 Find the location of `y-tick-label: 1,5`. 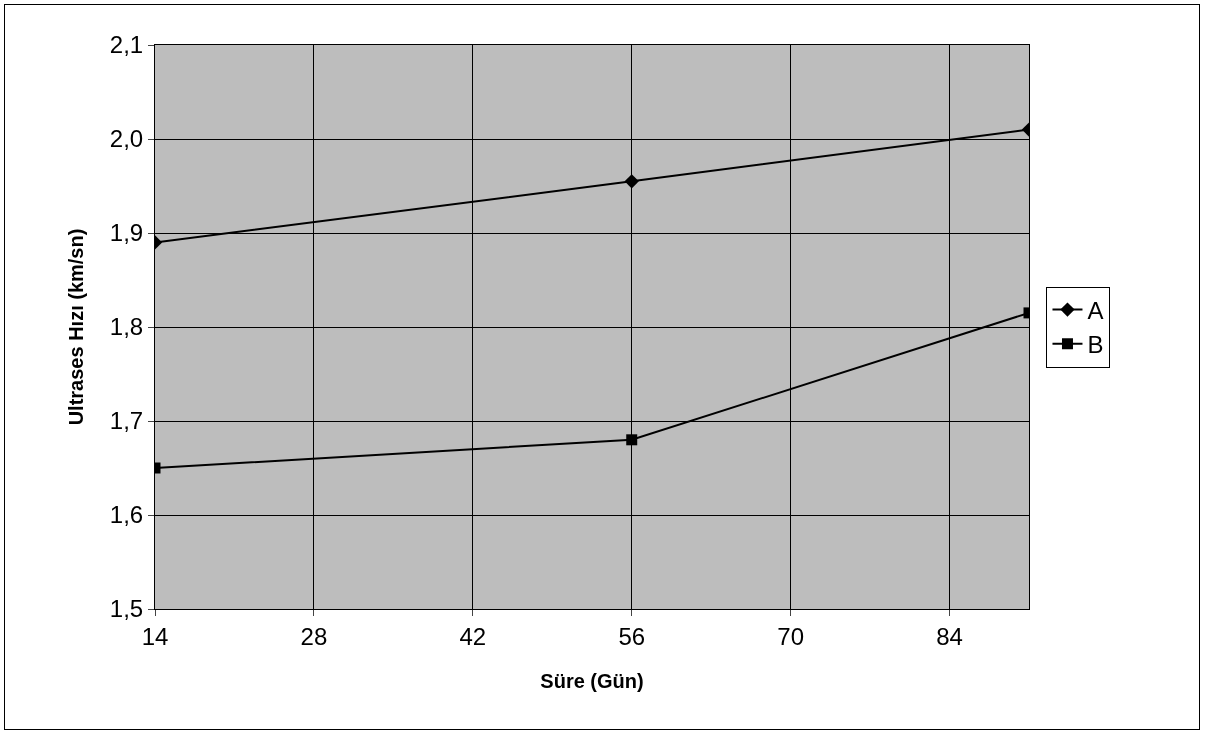

y-tick-label: 1,5 is located at coordinates (126, 609).